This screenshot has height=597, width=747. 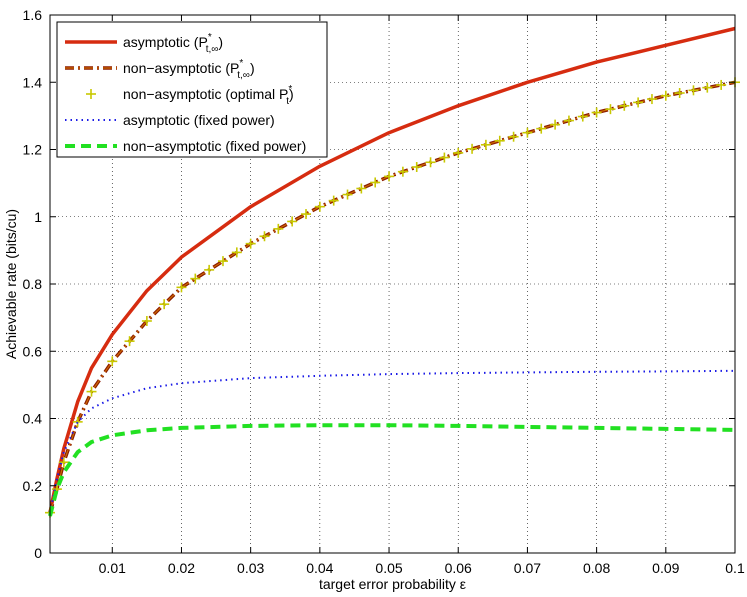 What do you see at coordinates (250, 568) in the screenshot?
I see `x-tick-label: 0.03` at bounding box center [250, 568].